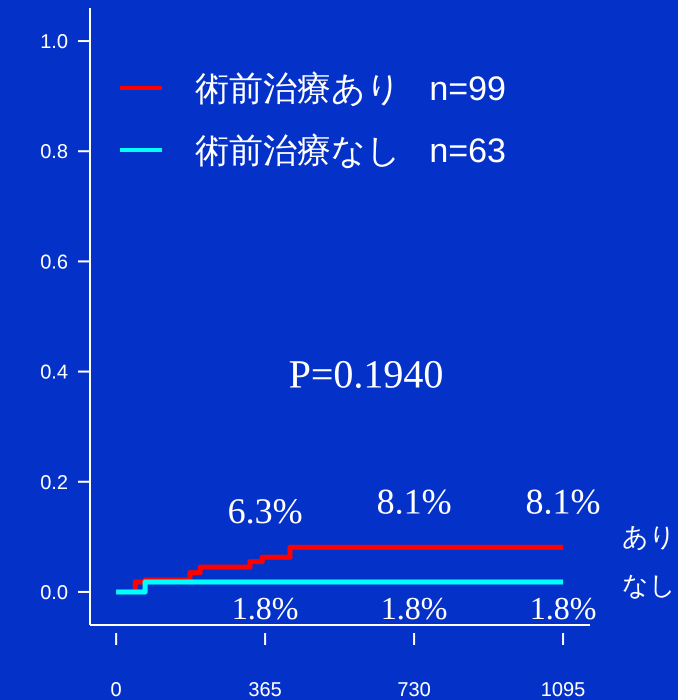 The image size is (678, 700). I want to click on x-tick-label: 365, so click(265, 689).